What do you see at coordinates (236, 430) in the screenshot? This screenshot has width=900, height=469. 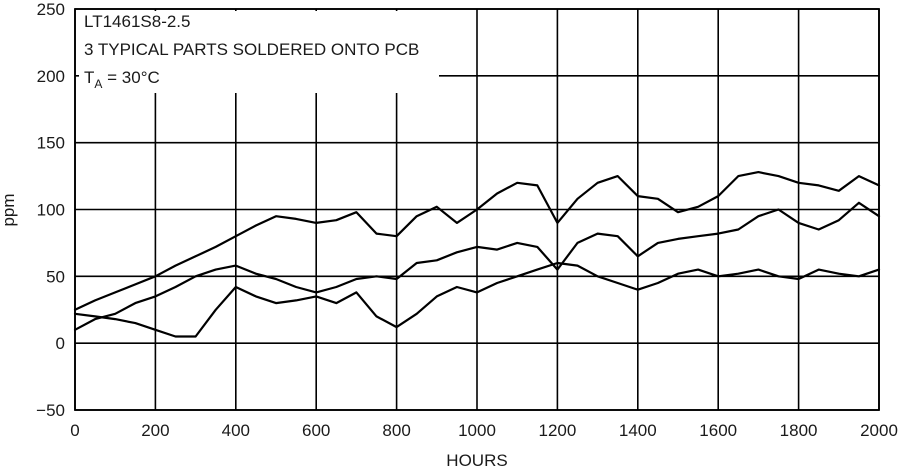 I see `x-tick-label: 400` at bounding box center [236, 430].